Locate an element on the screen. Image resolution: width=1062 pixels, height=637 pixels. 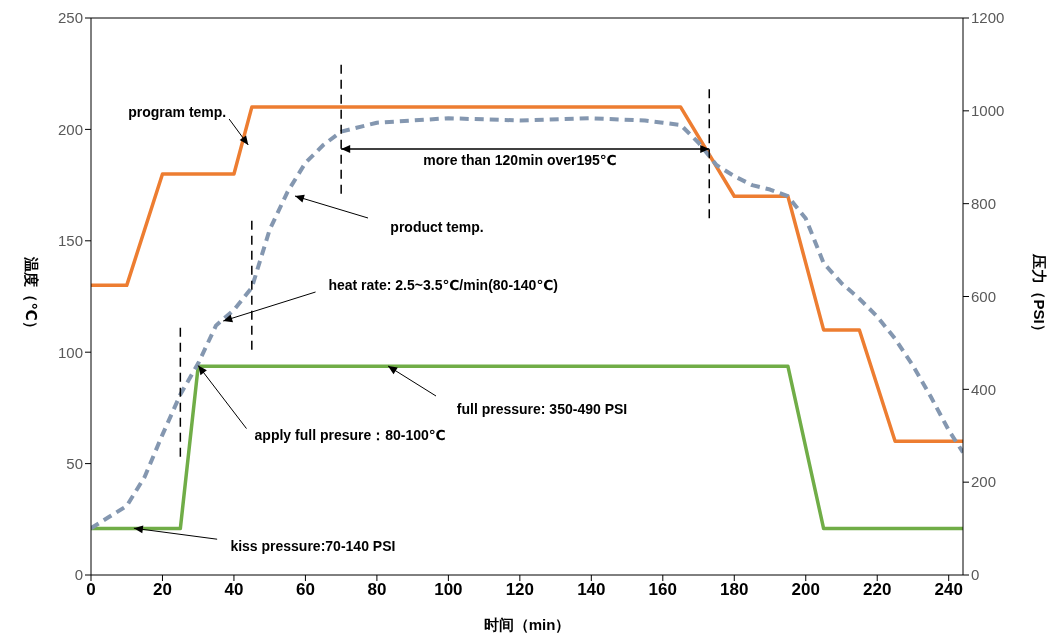
annotation: program temp. is located at coordinates (177, 111).